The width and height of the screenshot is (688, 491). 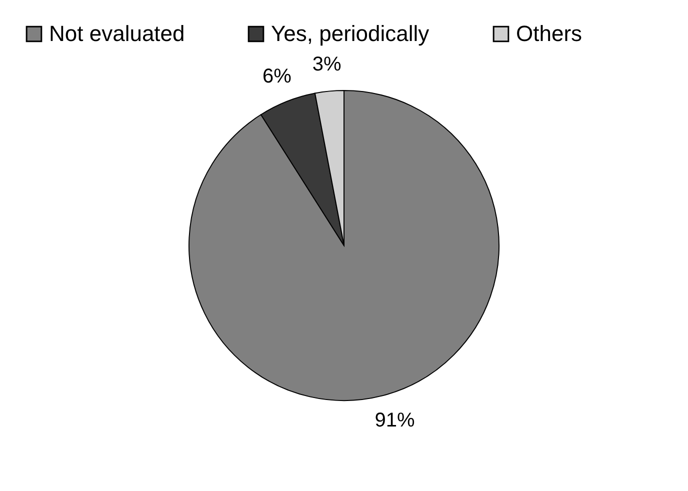 What do you see at coordinates (549, 33) in the screenshot?
I see `legend-label: Others` at bounding box center [549, 33].